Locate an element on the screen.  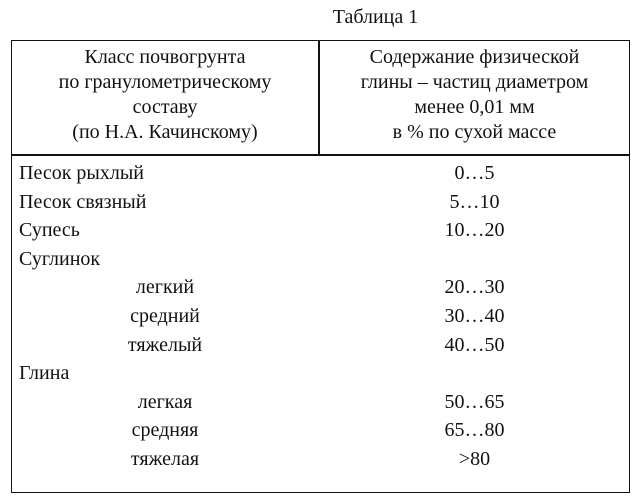
header-line: менее 0,01 мм is located at coordinates (474, 107).